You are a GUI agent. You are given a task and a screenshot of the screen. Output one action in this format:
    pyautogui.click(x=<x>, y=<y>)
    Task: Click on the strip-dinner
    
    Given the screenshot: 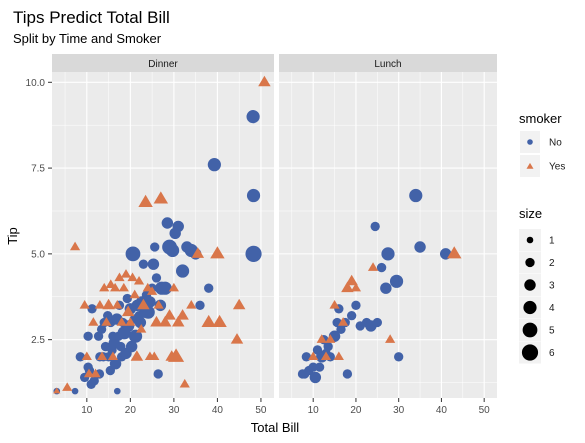 What is the action you would take?
    pyautogui.click(x=163, y=63)
    